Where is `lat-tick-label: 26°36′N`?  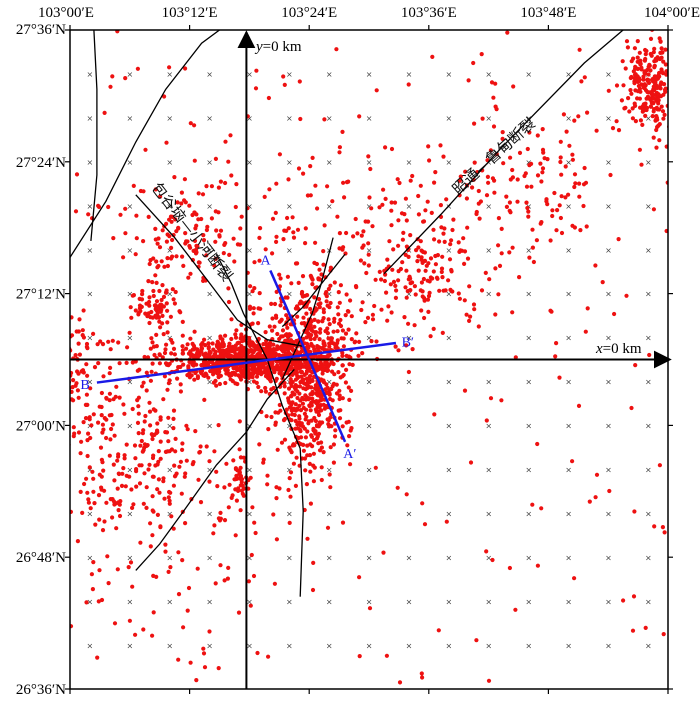 lat-tick-label: 26°36′N is located at coordinates (41, 690).